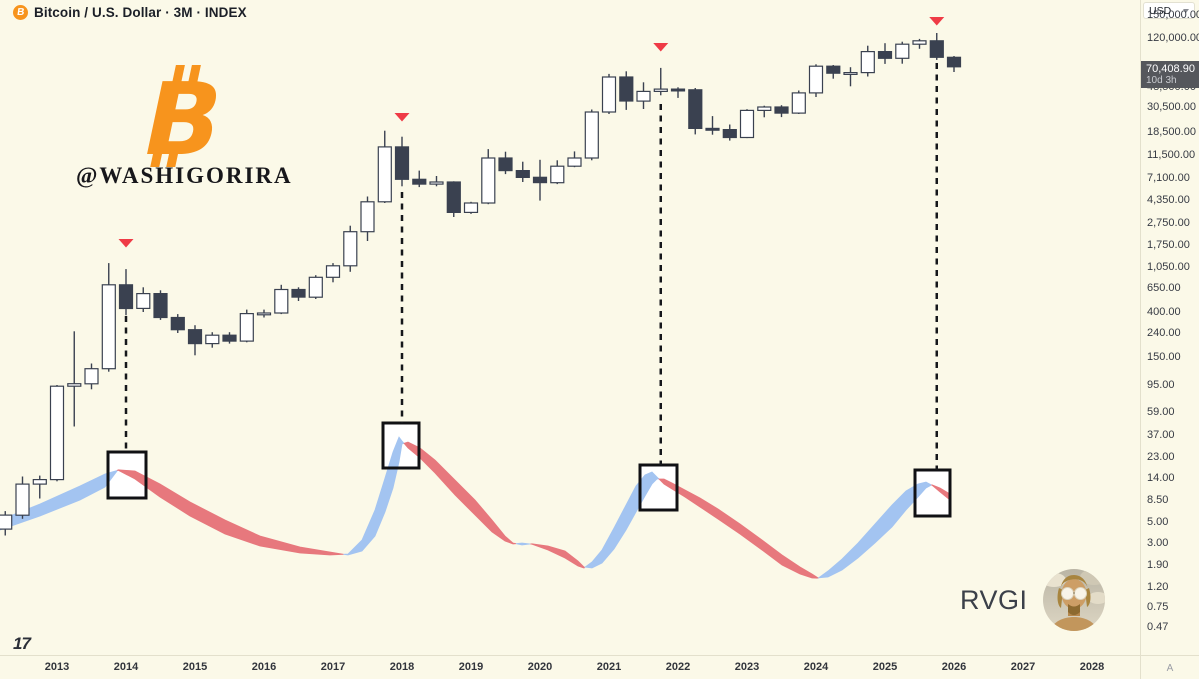 The image size is (1199, 679). What do you see at coordinates (1168, 177) in the screenshot?
I see `price-axis-label: 7,100.00` at bounding box center [1168, 177].